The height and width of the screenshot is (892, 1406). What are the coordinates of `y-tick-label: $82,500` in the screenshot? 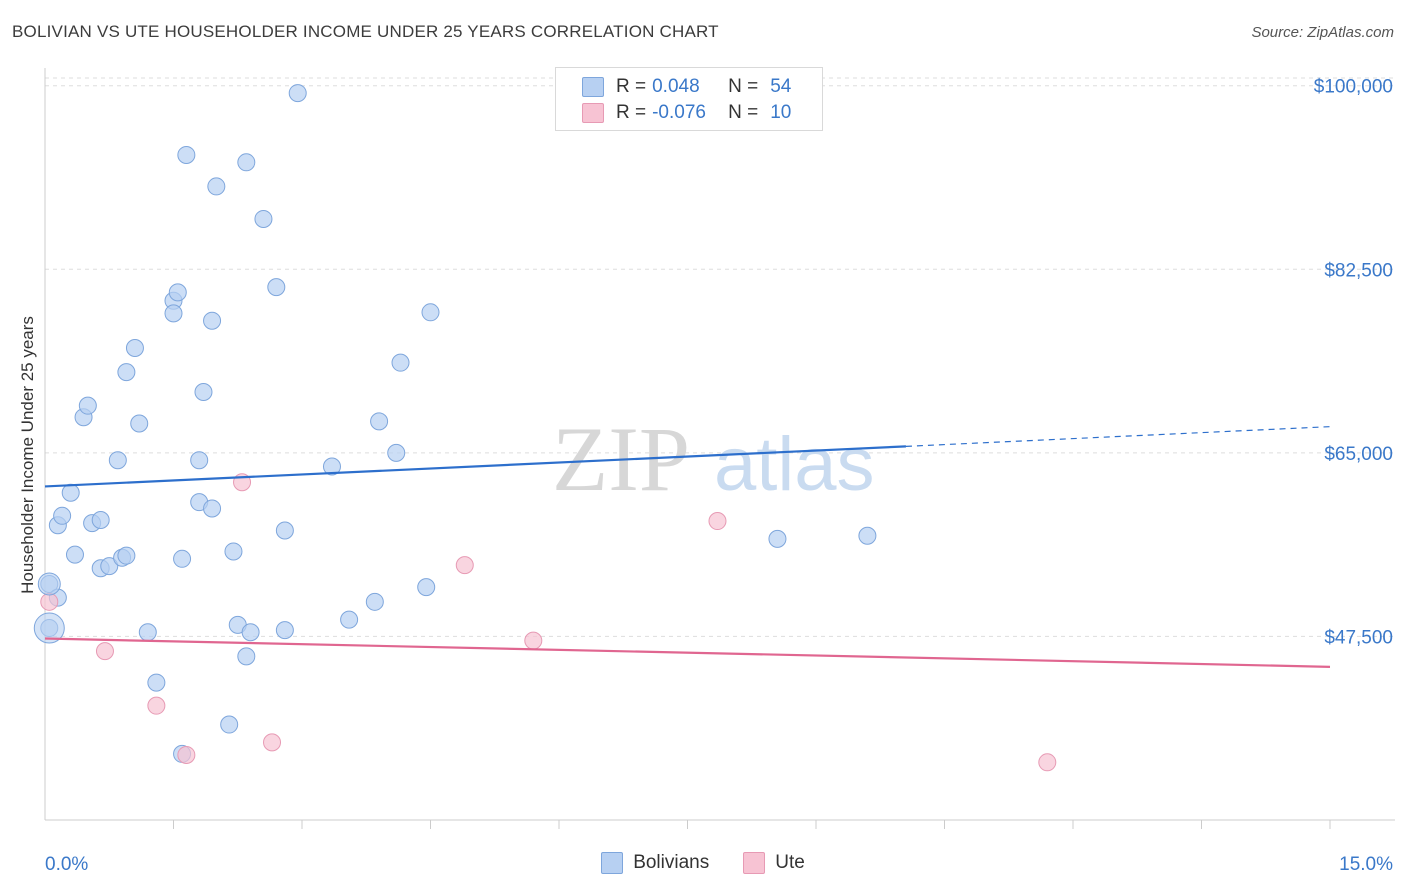 It's located at (1358, 270).